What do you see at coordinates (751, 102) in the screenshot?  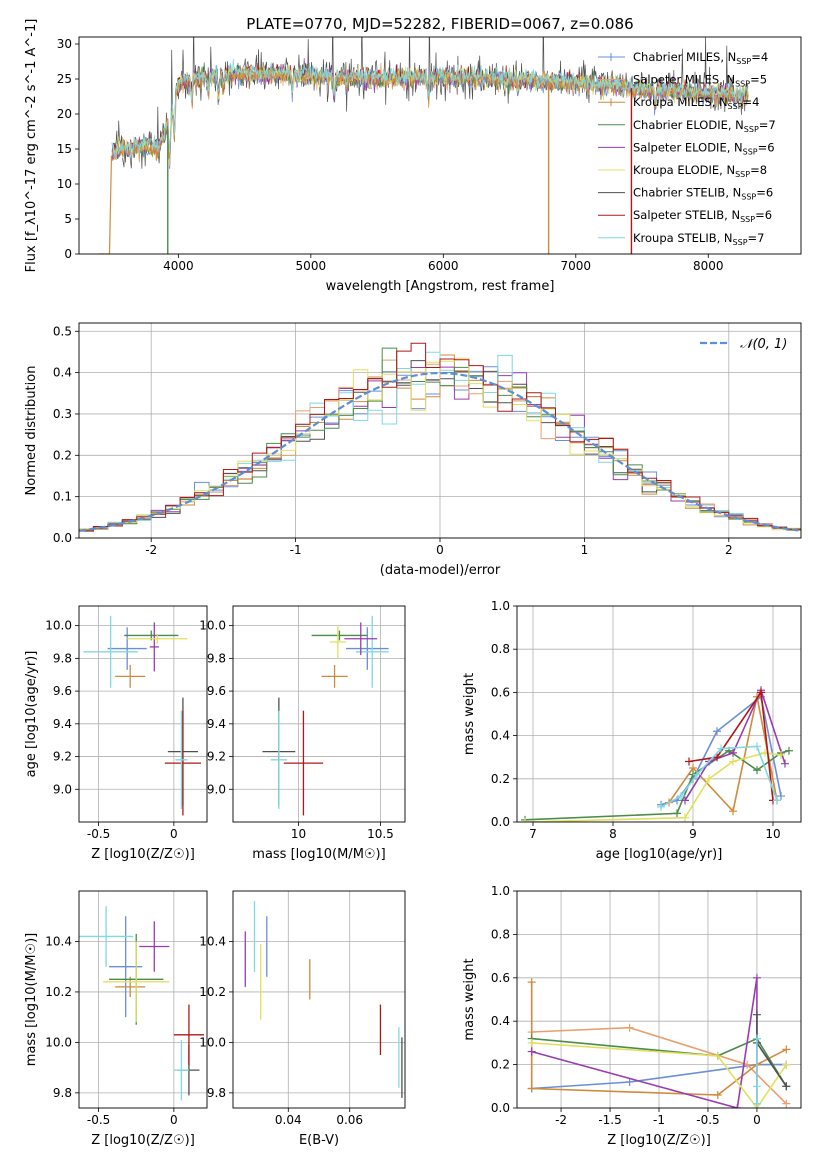 I see `legend-suffix: =4` at bounding box center [751, 102].